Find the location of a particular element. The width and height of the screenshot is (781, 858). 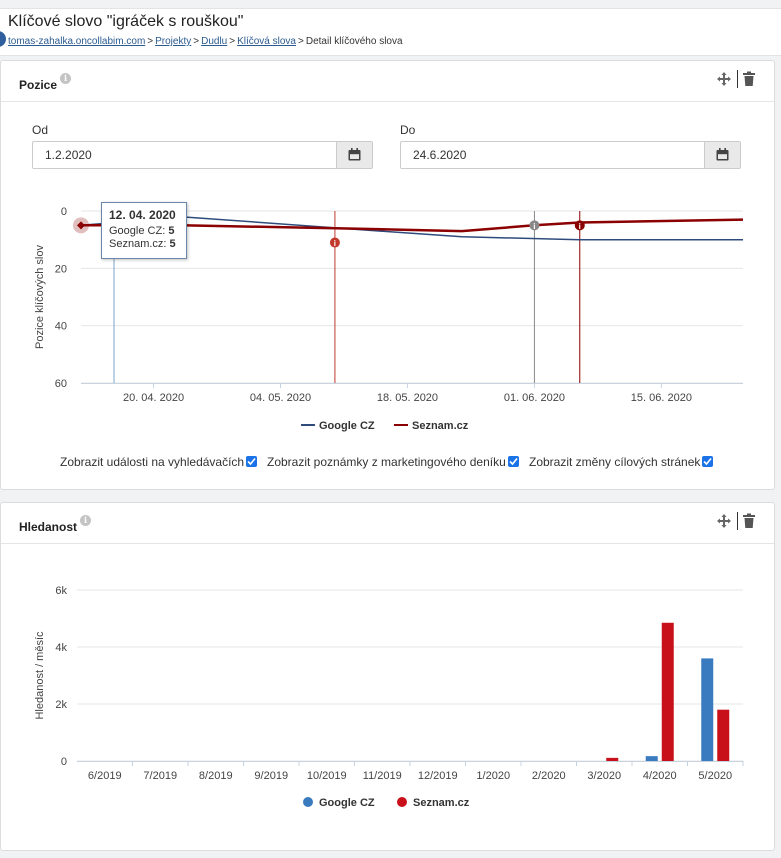

y-tick-label: 4k is located at coordinates (61, 648).